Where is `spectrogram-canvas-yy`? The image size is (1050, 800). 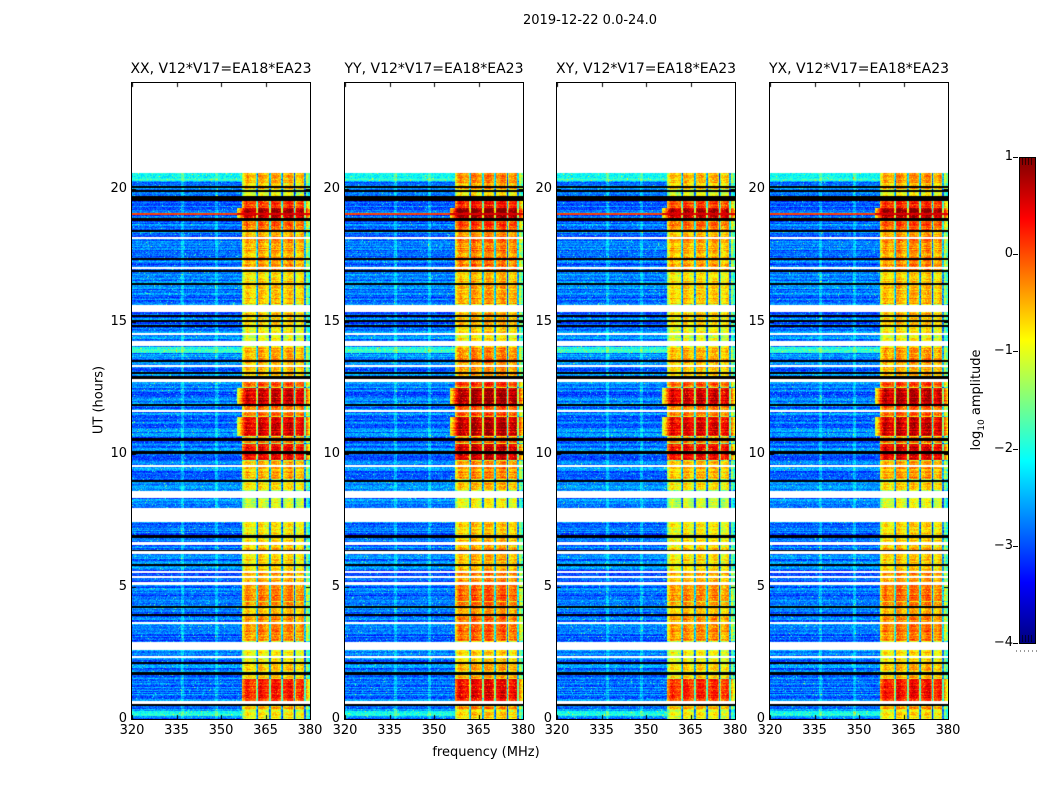 spectrogram-canvas-yy is located at coordinates (434, 401).